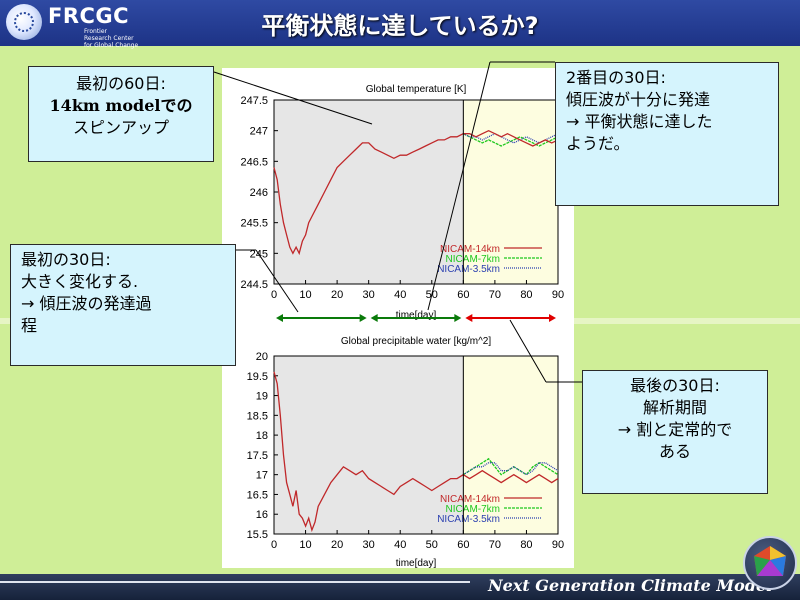  I want to click on series-line-NICAM-7km, so click(510, 466).